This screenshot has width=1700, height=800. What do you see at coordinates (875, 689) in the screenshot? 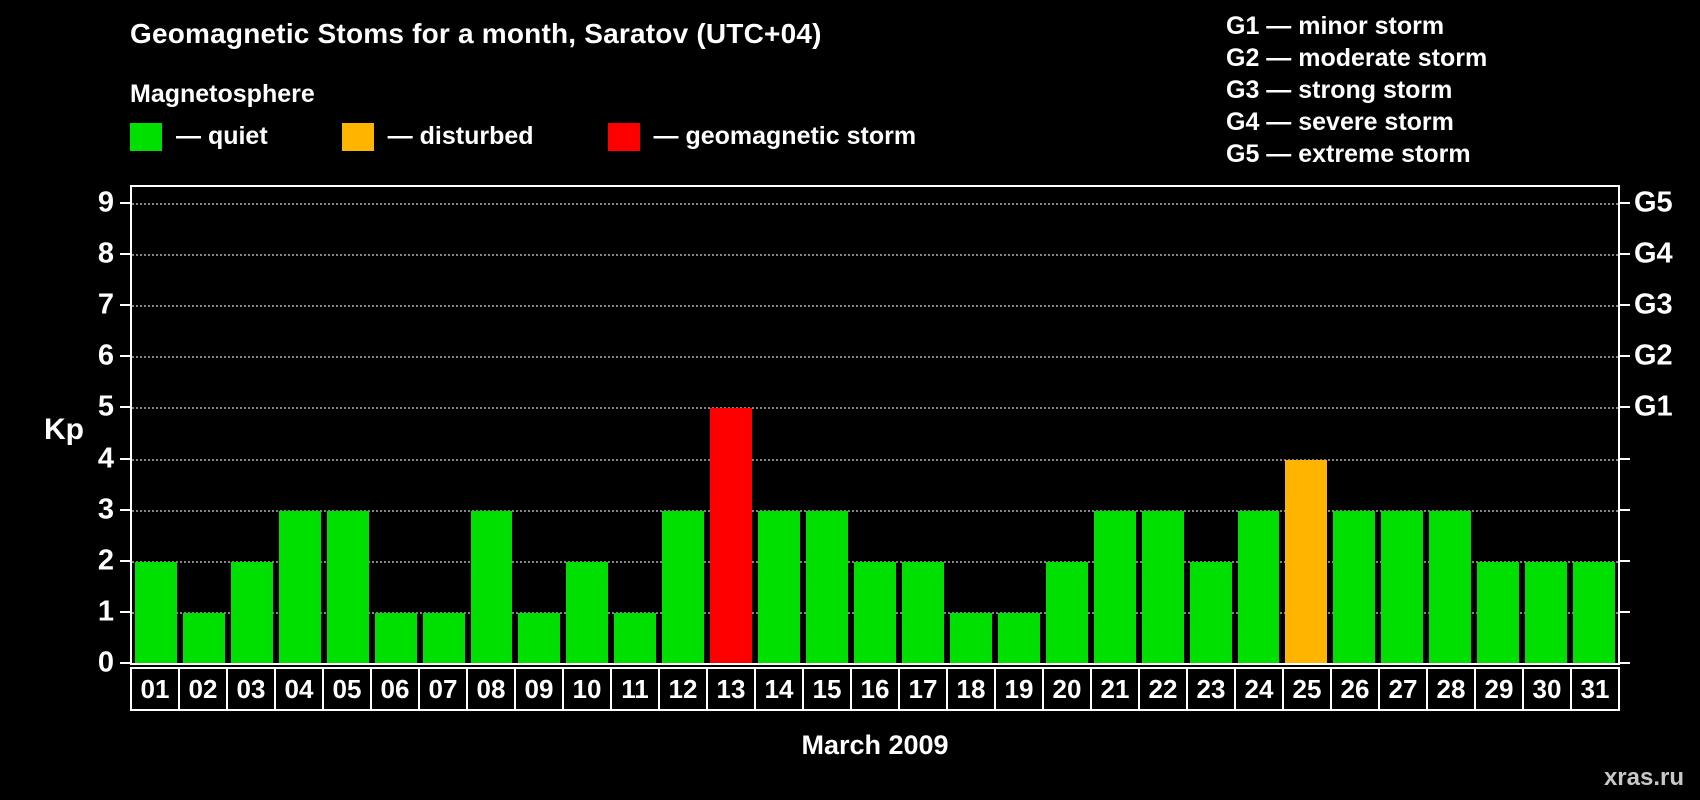
I see `day-label-16: 16` at bounding box center [875, 689].